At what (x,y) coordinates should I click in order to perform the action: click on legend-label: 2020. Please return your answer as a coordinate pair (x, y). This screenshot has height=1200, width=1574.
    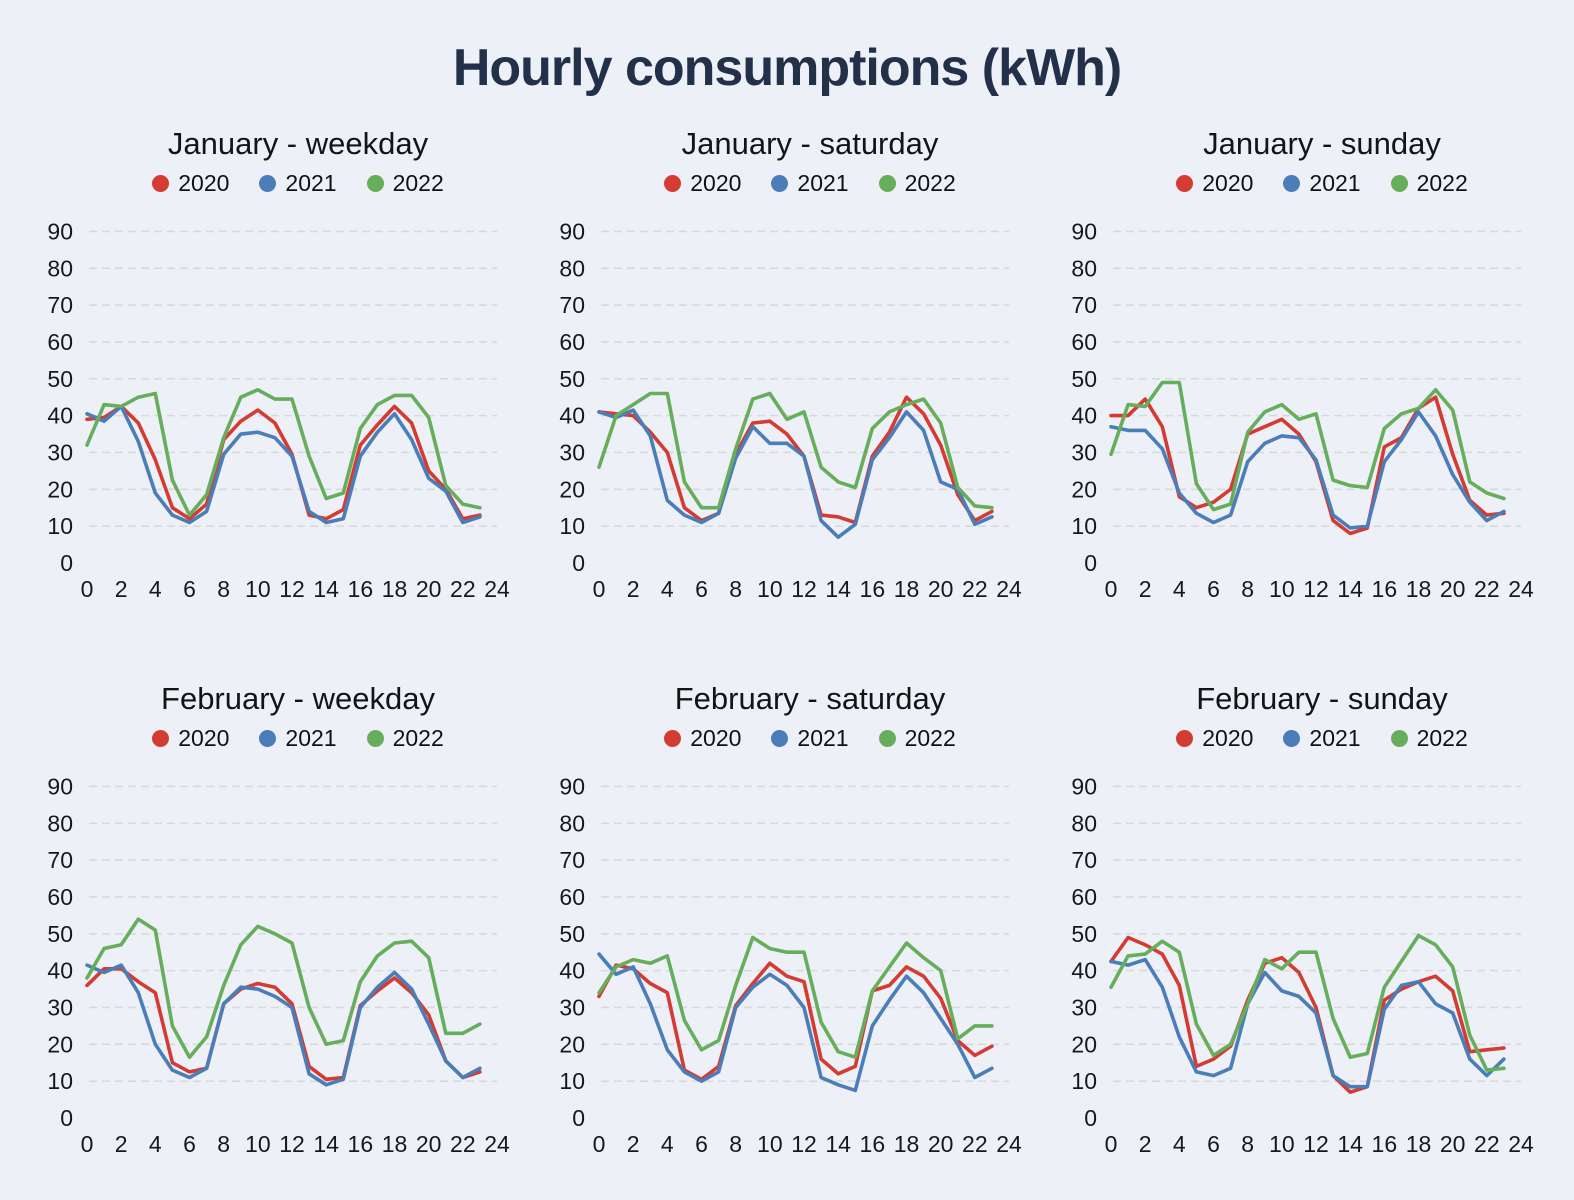
    Looking at the image, I should click on (204, 738).